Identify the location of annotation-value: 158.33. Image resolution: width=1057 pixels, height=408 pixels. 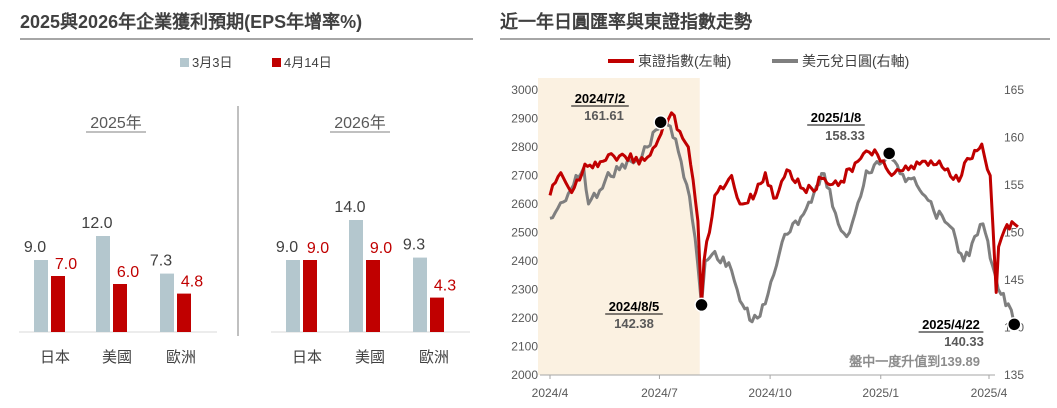
(845, 135).